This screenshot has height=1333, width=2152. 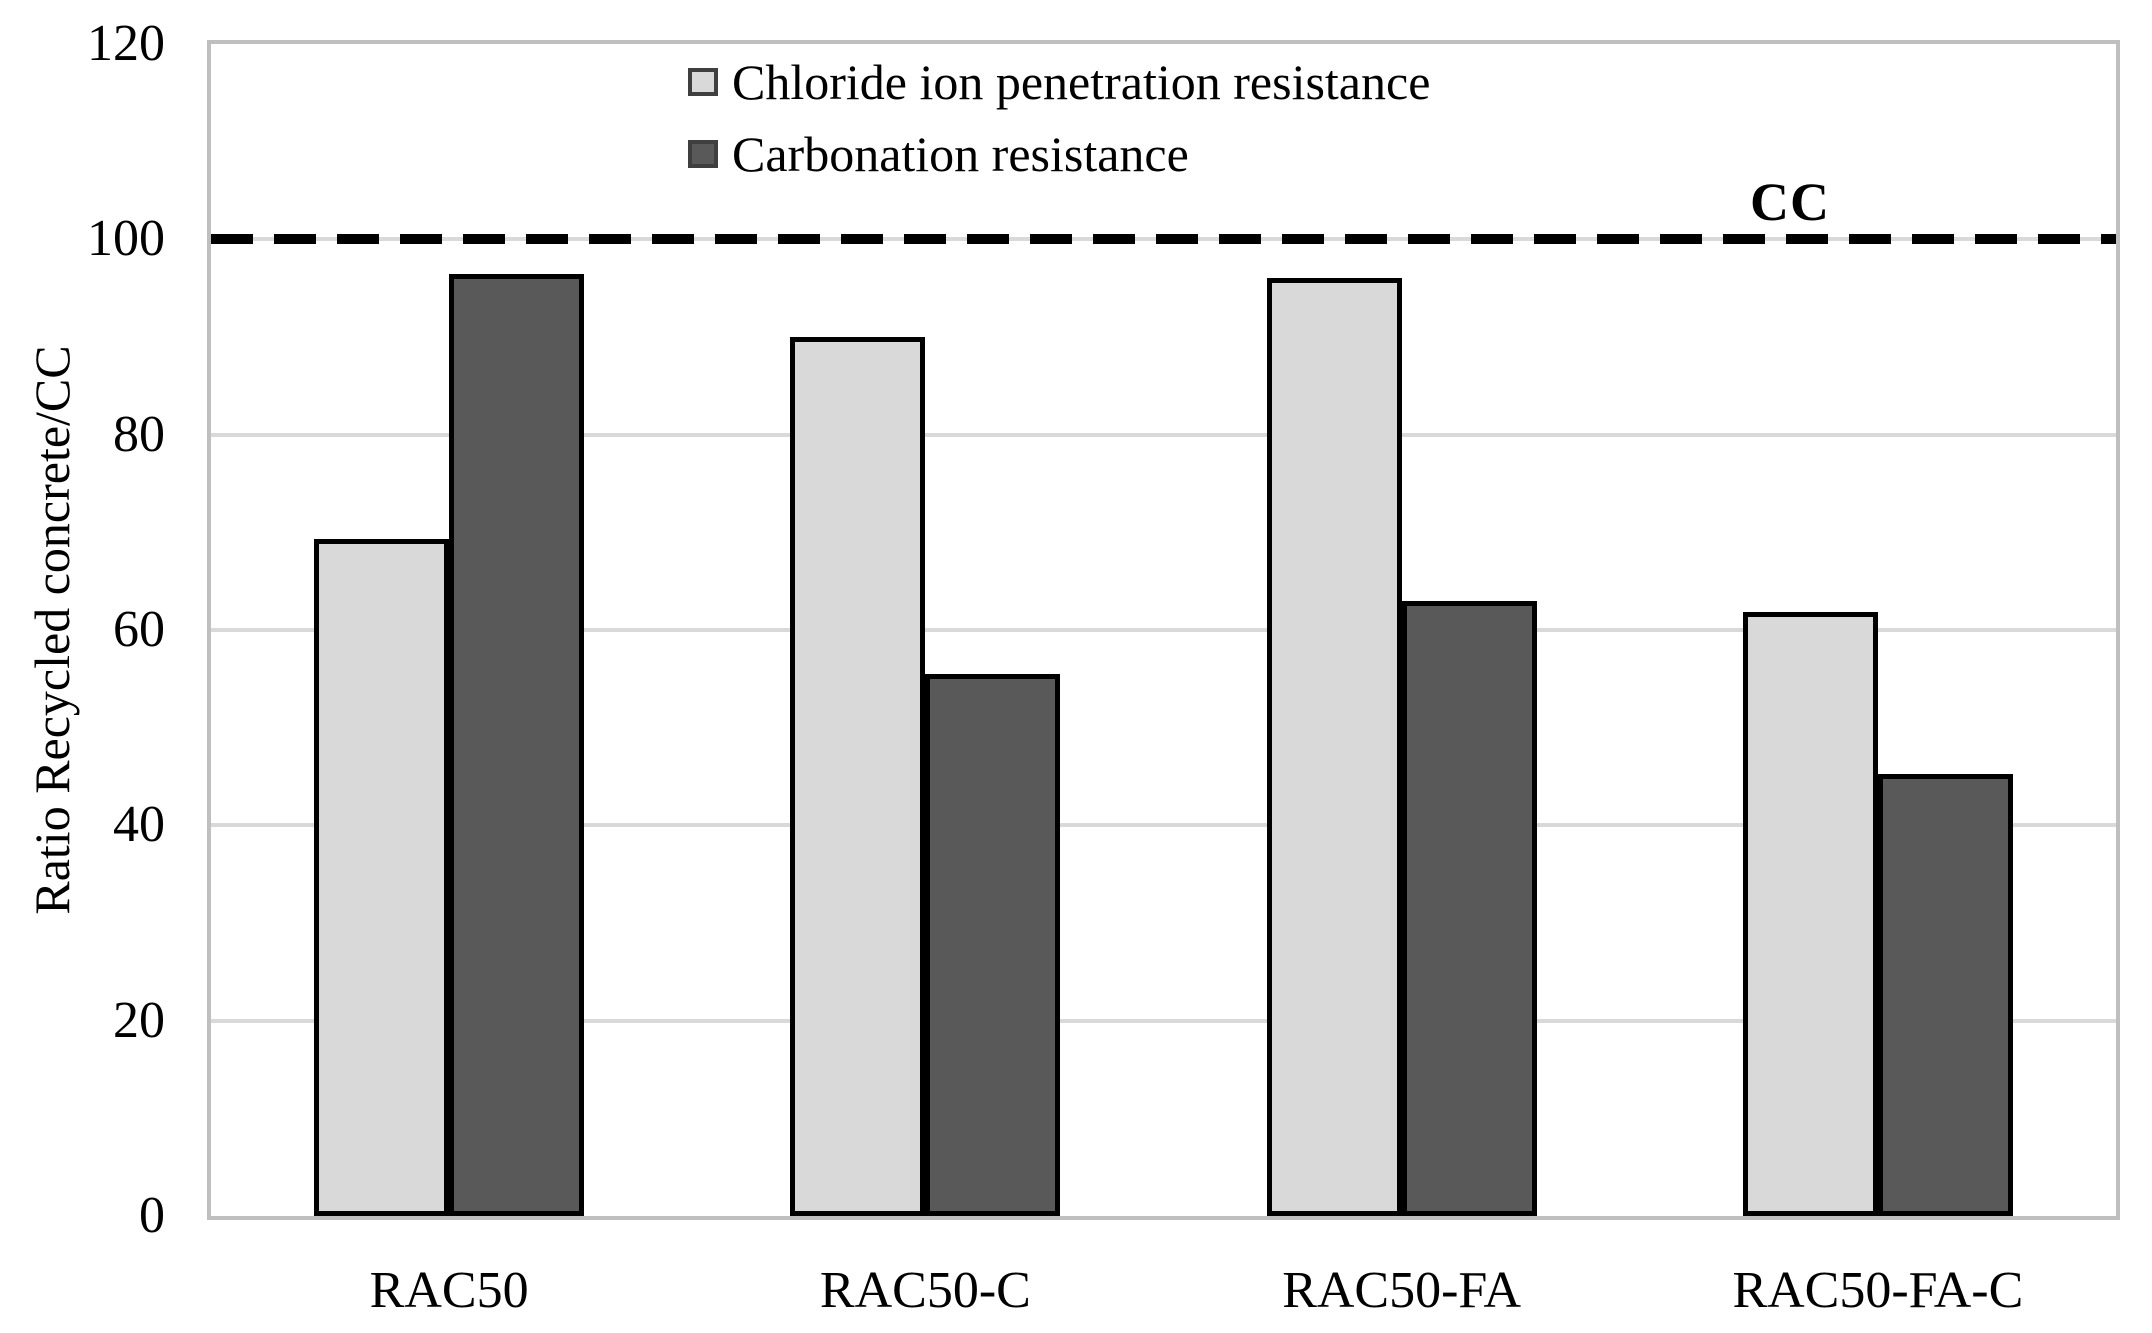 What do you see at coordinates (1810, 914) in the screenshot?
I see `bar-chloride-ion-penetration-resistance-rac50-fa-c` at bounding box center [1810, 914].